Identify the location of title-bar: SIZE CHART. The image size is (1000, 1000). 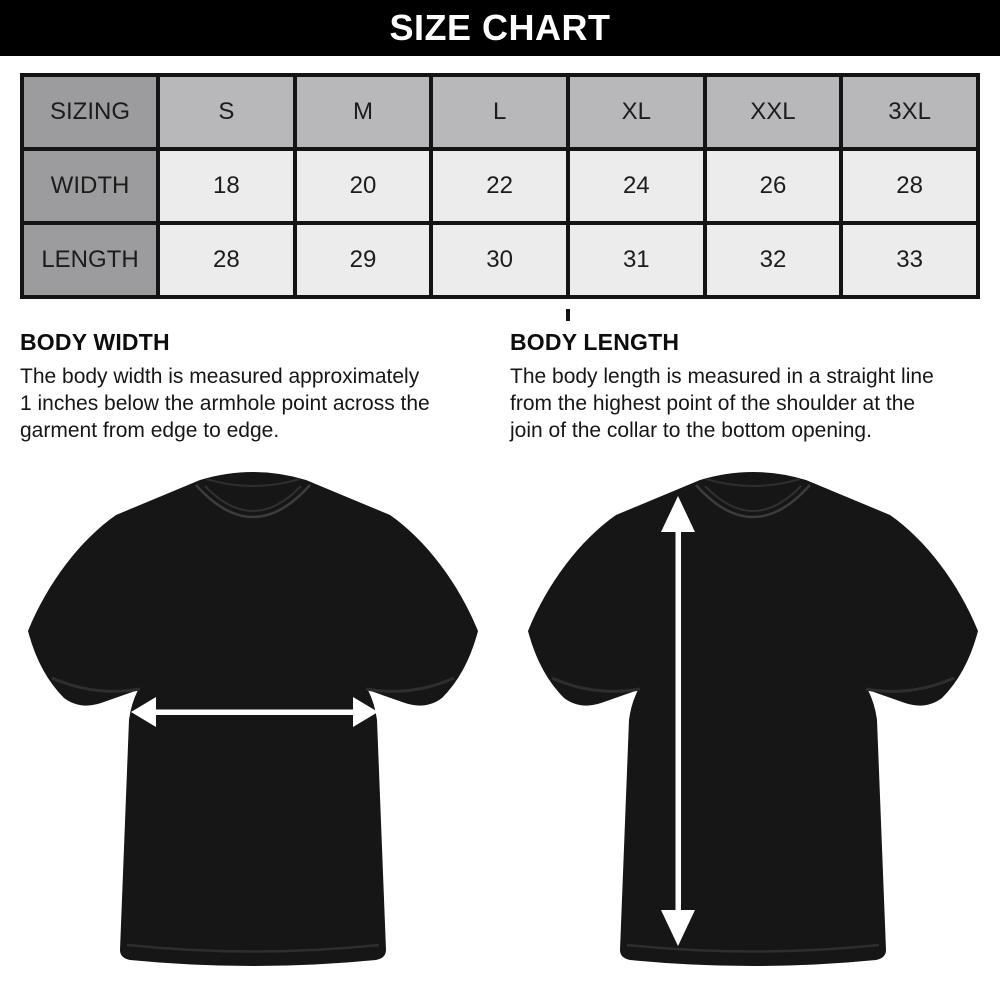
(500, 28).